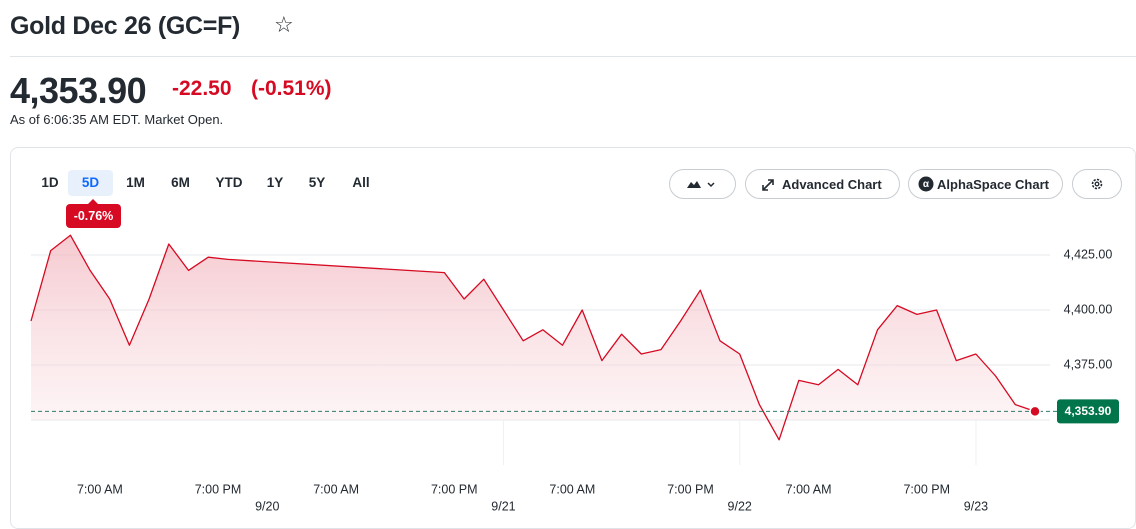  Describe the element at coordinates (1088, 309) in the screenshot. I see `y-tick-label: 4,400.00` at that location.